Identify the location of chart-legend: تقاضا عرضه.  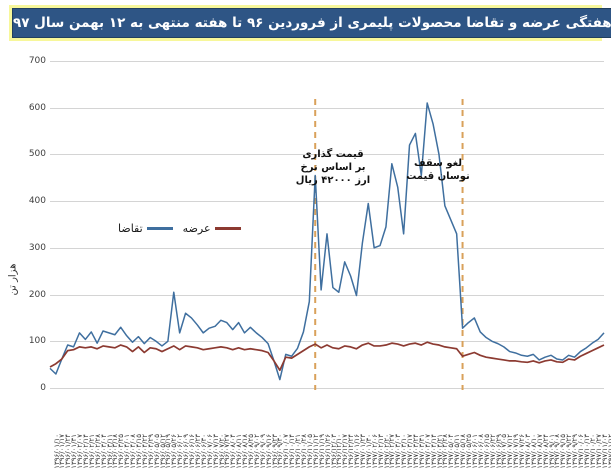
(179, 228).